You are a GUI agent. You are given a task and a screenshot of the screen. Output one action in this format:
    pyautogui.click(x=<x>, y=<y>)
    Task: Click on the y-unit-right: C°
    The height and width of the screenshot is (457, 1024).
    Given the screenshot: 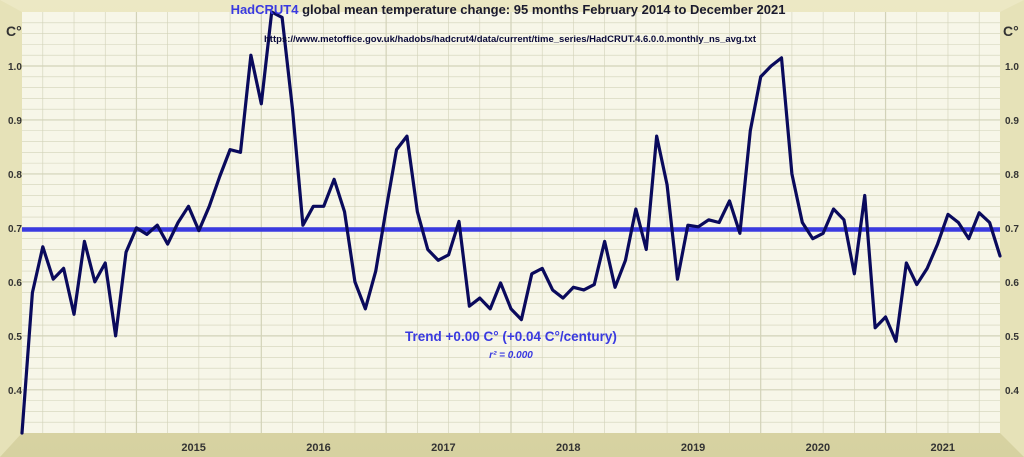 What is the action you would take?
    pyautogui.click(x=1011, y=31)
    